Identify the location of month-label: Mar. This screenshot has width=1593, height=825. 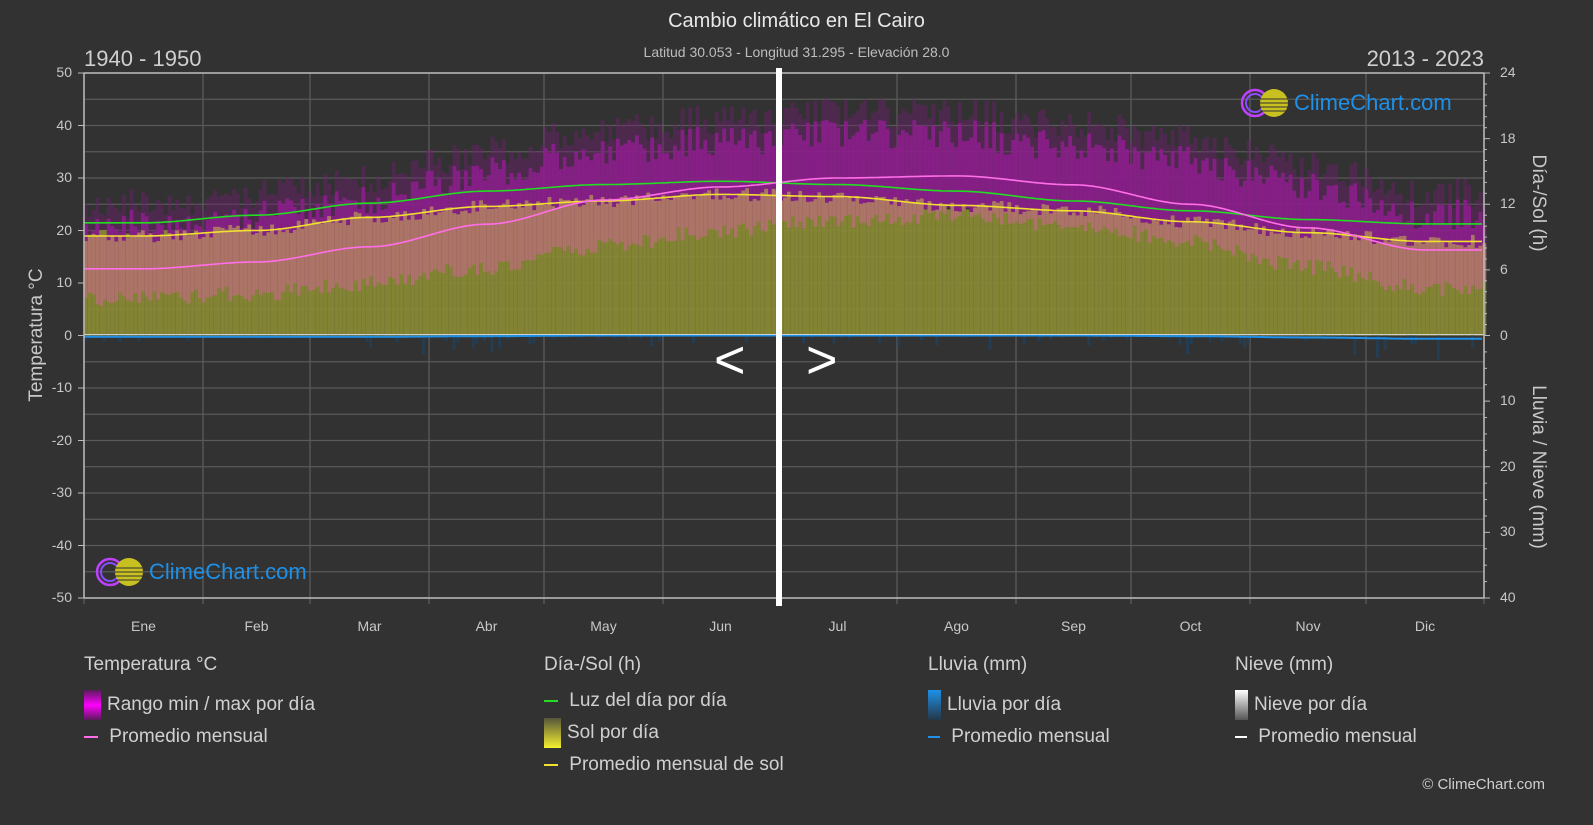
(369, 626).